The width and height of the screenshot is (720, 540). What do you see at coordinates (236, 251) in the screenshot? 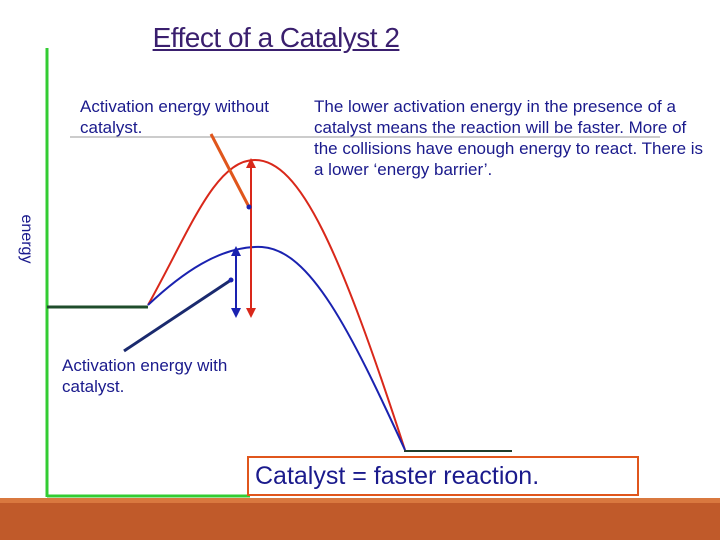
I see `activation-arrow-catalysed-head-top` at bounding box center [236, 251].